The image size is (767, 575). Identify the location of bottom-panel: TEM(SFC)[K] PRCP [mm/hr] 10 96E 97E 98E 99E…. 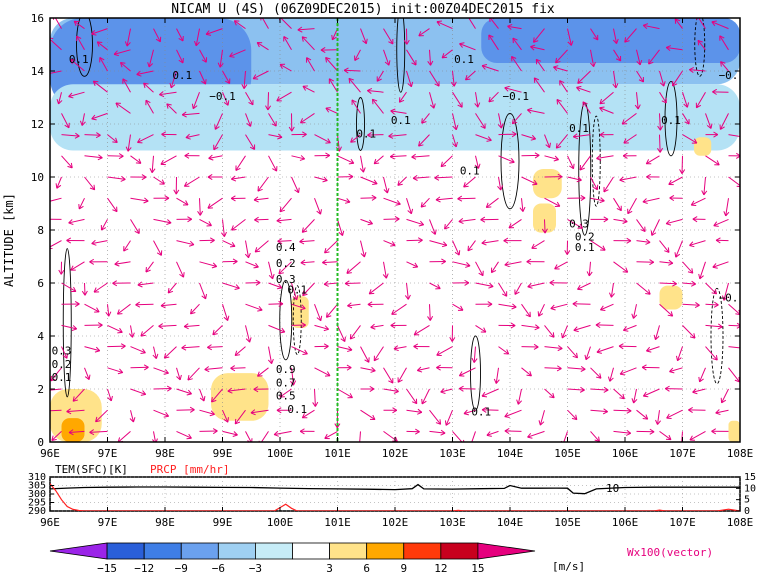
(392, 496).